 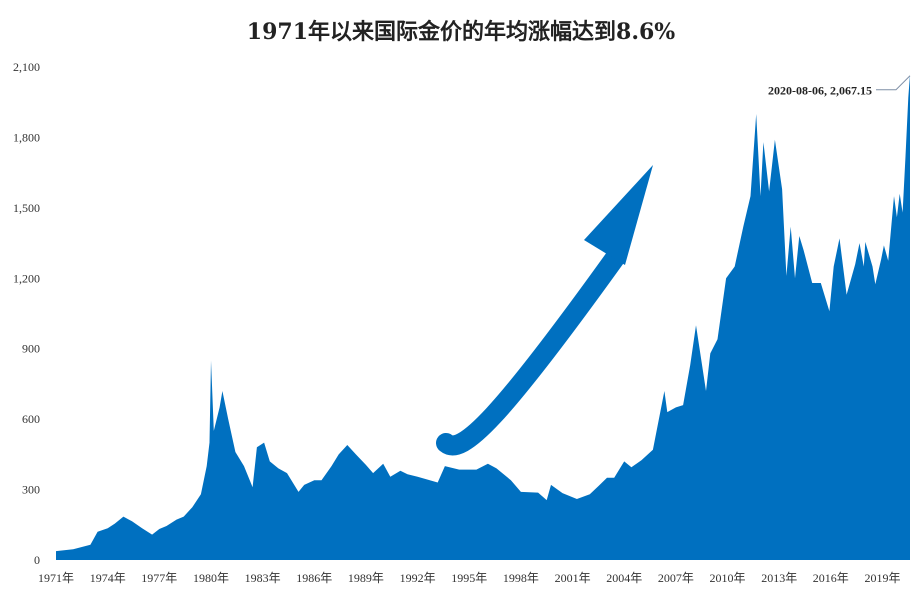 What do you see at coordinates (882, 578) in the screenshot?
I see `x-tick-label: 2019年` at bounding box center [882, 578].